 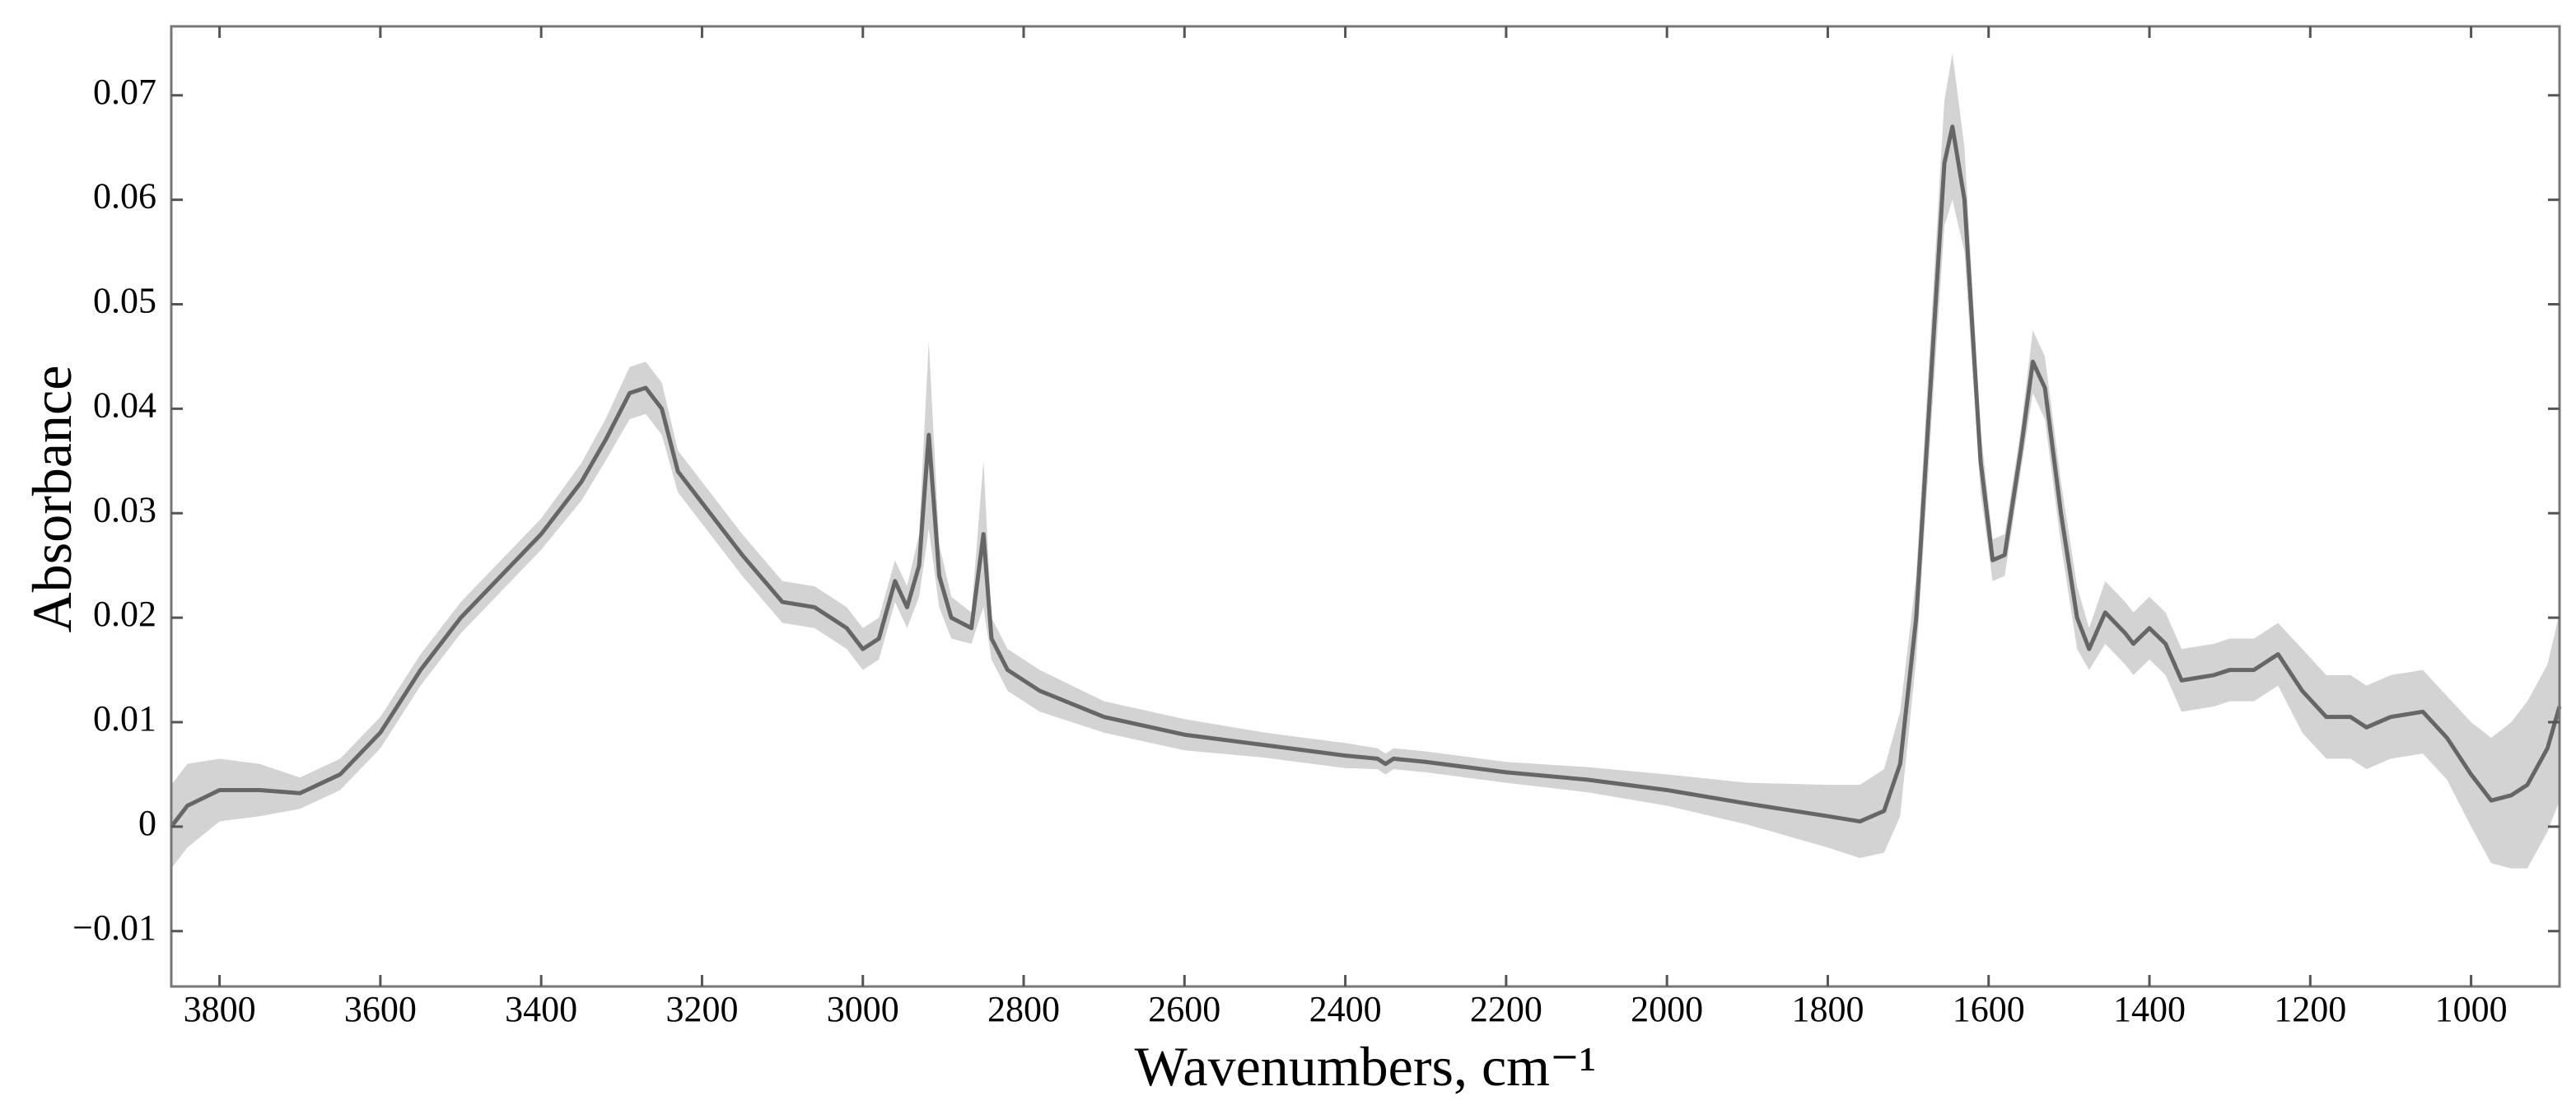 I want to click on x-tick-label: 2600, so click(x=1184, y=1009).